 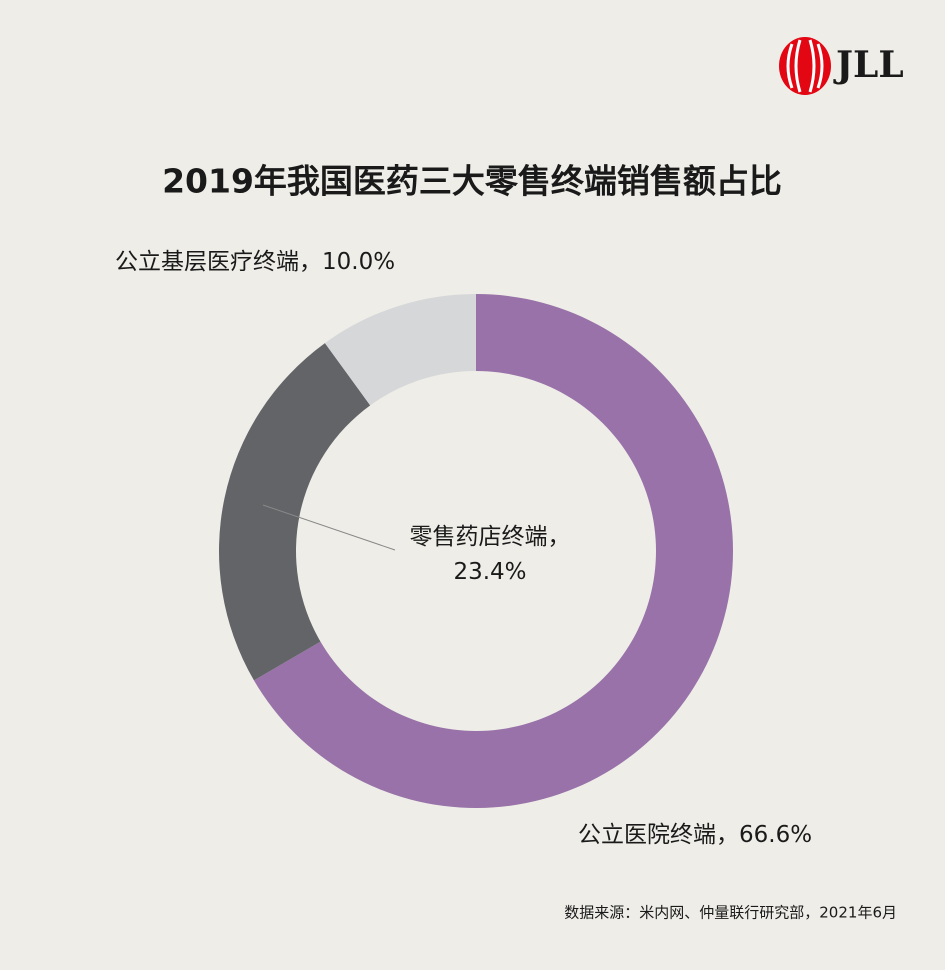 What do you see at coordinates (329, 527) in the screenshot?
I see `leader-line` at bounding box center [329, 527].